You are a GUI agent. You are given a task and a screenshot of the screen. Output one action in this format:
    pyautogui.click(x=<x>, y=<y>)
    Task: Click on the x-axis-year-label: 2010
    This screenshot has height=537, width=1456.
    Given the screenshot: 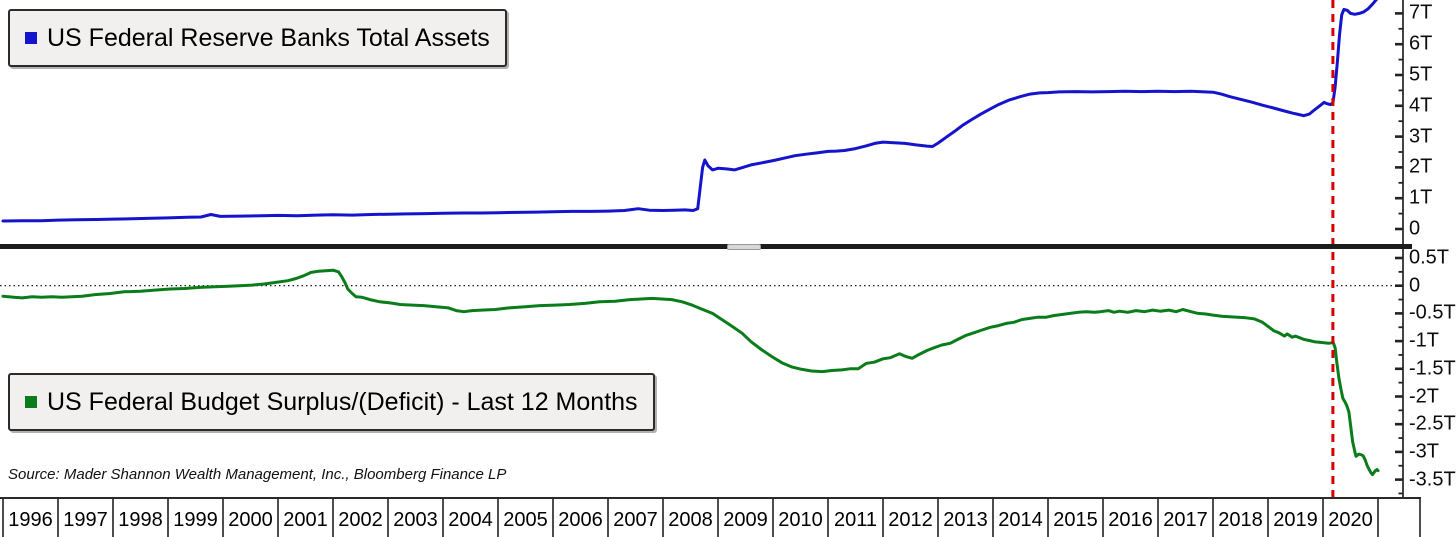 What is the action you would take?
    pyautogui.click(x=800, y=520)
    